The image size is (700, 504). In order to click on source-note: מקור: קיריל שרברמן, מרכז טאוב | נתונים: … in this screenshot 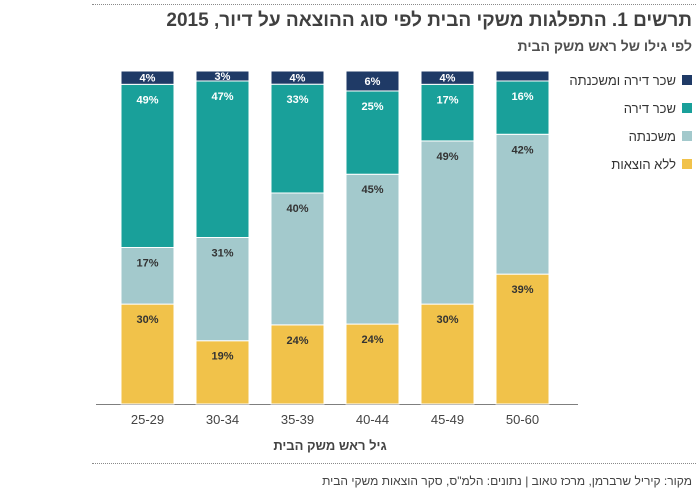, I will do `click(507, 481)`.